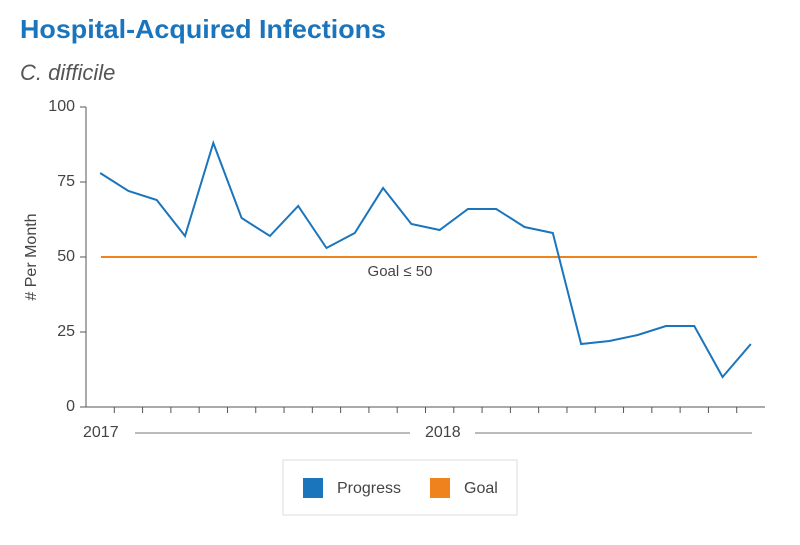 This screenshot has width=800, height=545. What do you see at coordinates (61, 106) in the screenshot?
I see `y-tick-label: 100` at bounding box center [61, 106].